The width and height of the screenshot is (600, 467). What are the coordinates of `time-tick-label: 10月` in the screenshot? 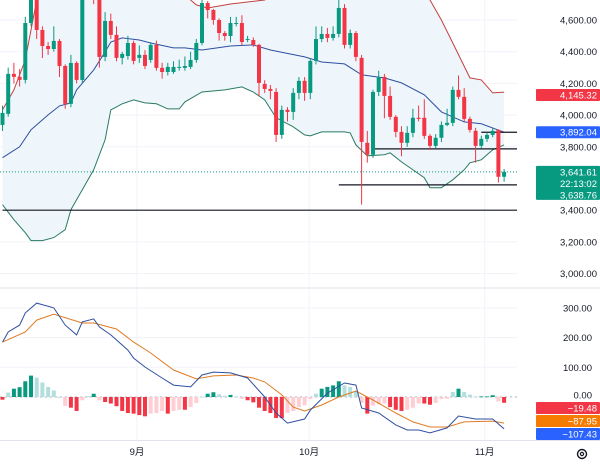 It's located at (309, 452).